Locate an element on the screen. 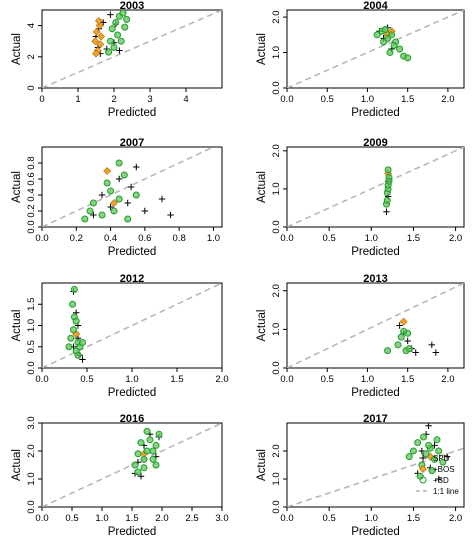  chart-title: 2016 is located at coordinates (132, 419).